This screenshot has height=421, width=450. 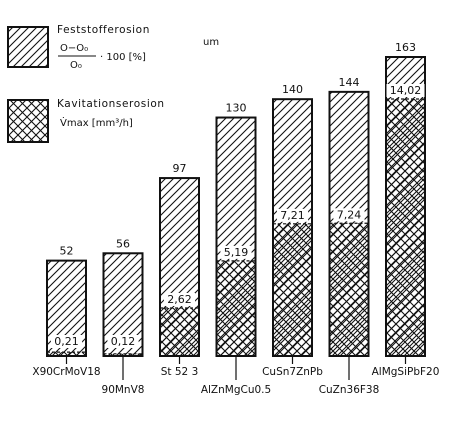 What do you see at coordinates (405, 47) in the screenshot?
I see `feststofferosion-value-label-6: 163` at bounding box center [405, 47].